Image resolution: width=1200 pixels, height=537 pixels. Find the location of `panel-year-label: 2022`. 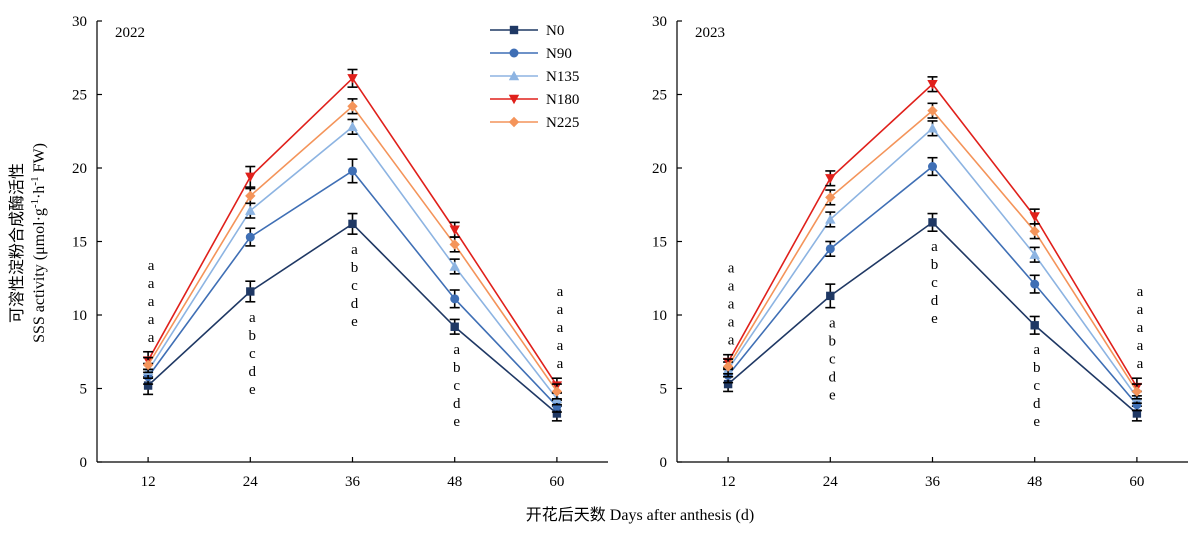

panel-year-label: 2022 is located at coordinates (130, 33).